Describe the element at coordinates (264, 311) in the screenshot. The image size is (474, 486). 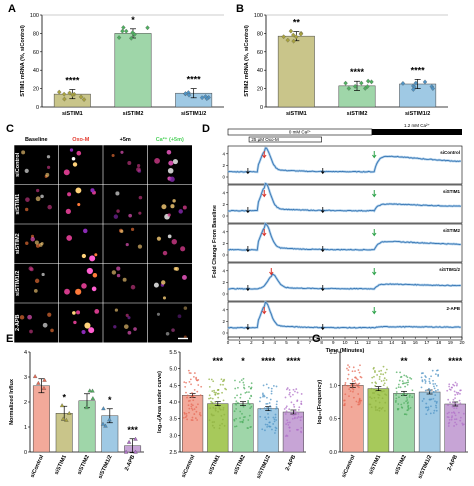
I see `red-arrow` at that location.